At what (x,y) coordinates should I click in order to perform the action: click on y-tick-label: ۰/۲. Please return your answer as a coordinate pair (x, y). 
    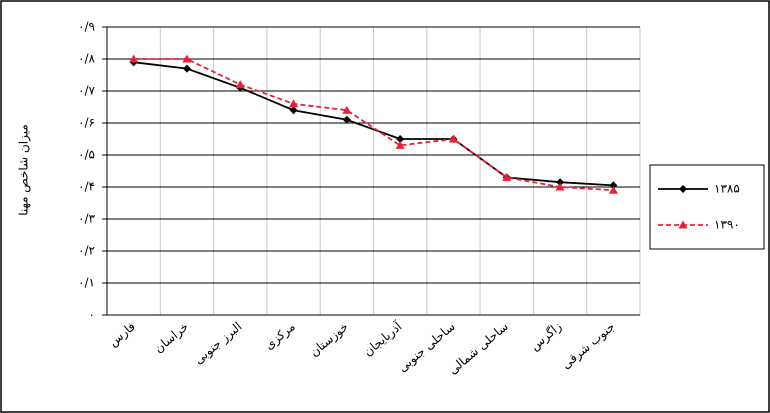
    Looking at the image, I should click on (86, 251).